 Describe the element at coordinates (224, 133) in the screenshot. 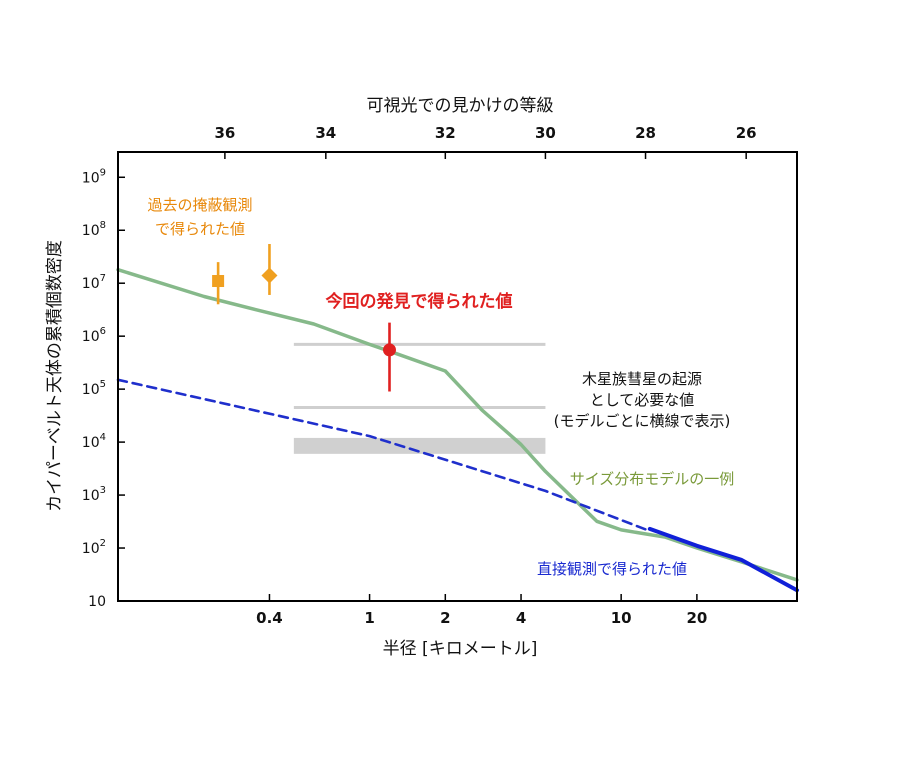

I see `top-tick-label: 36` at that location.